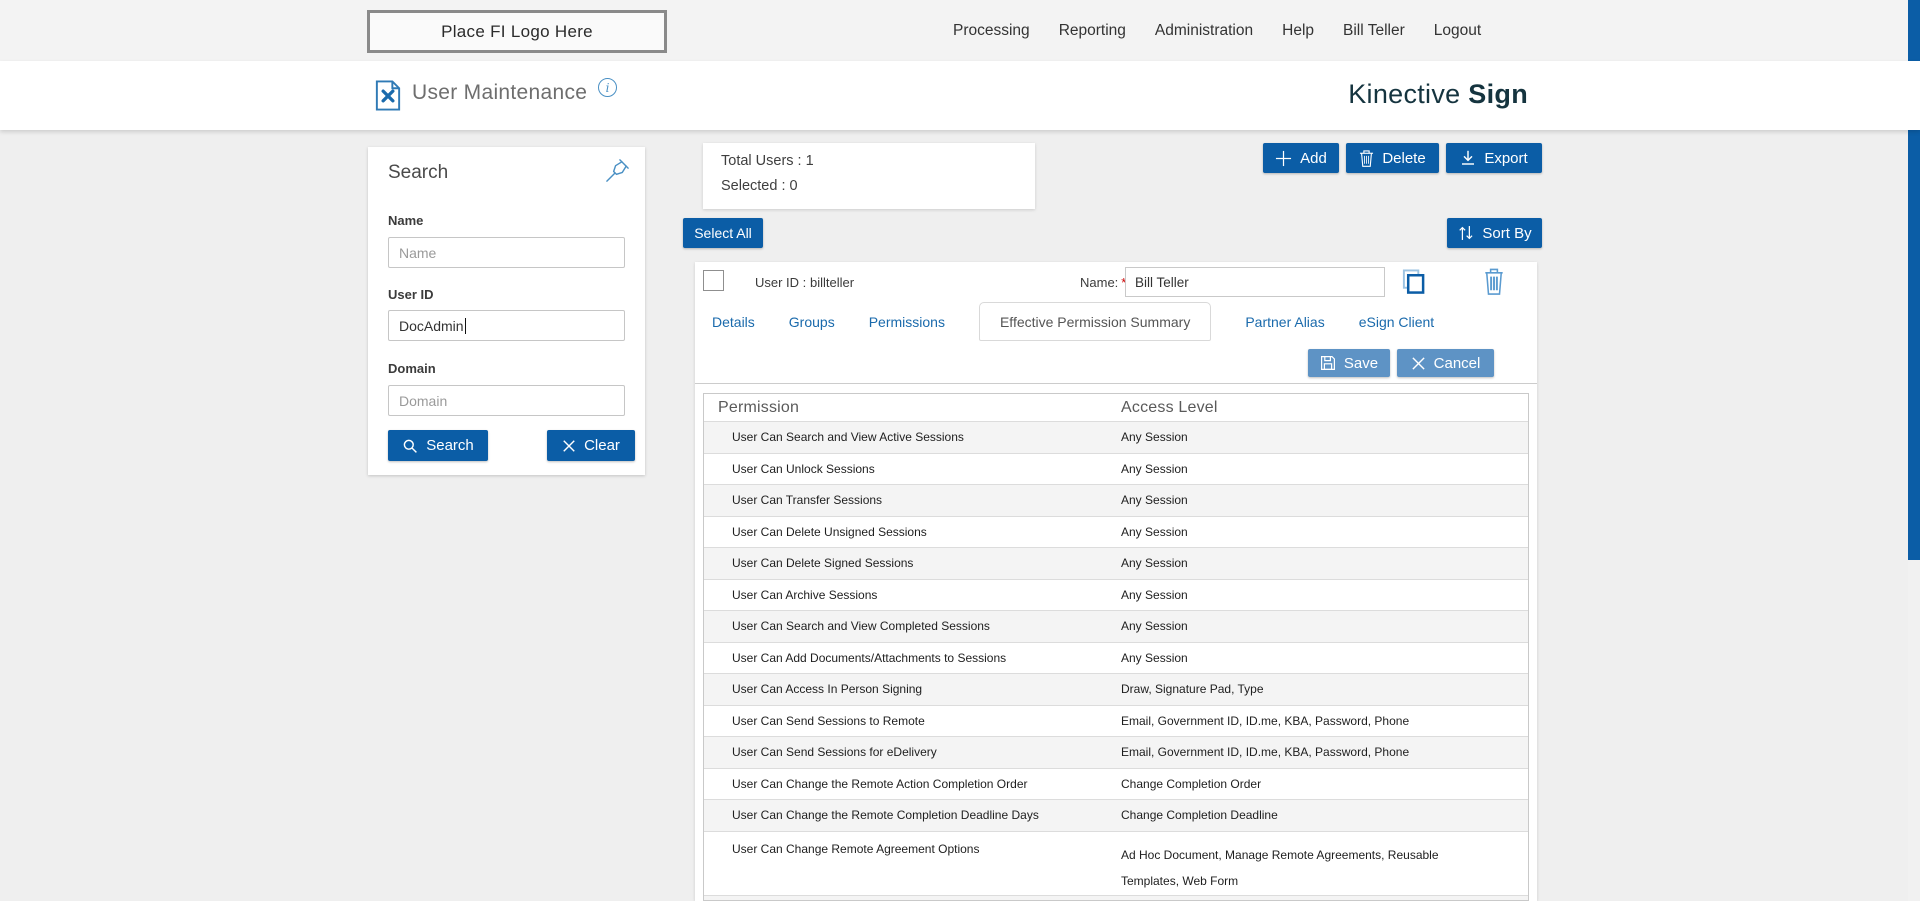 This screenshot has width=1920, height=901. What do you see at coordinates (517, 31) in the screenshot?
I see `fi-logo-placeholder: Place FI Logo Here` at bounding box center [517, 31].